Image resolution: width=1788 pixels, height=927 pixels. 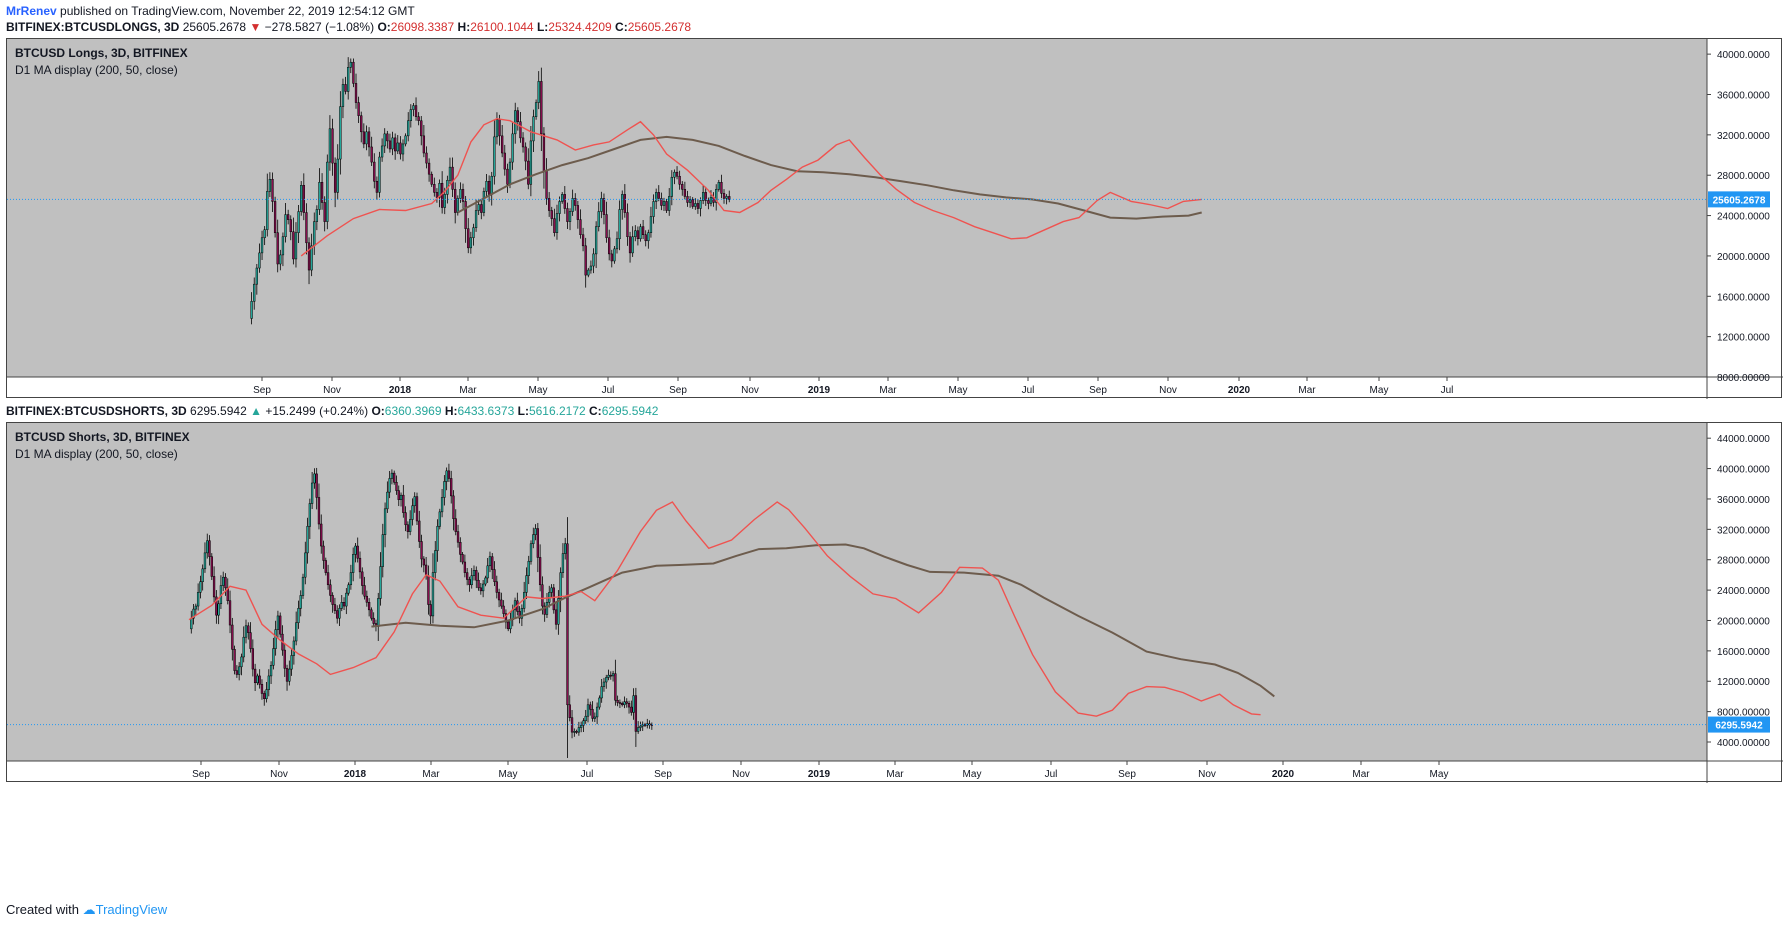 I want to click on pane1-symbol: BITFINEX:BTCUSDLONGS, 3D, so click(x=93, y=27).